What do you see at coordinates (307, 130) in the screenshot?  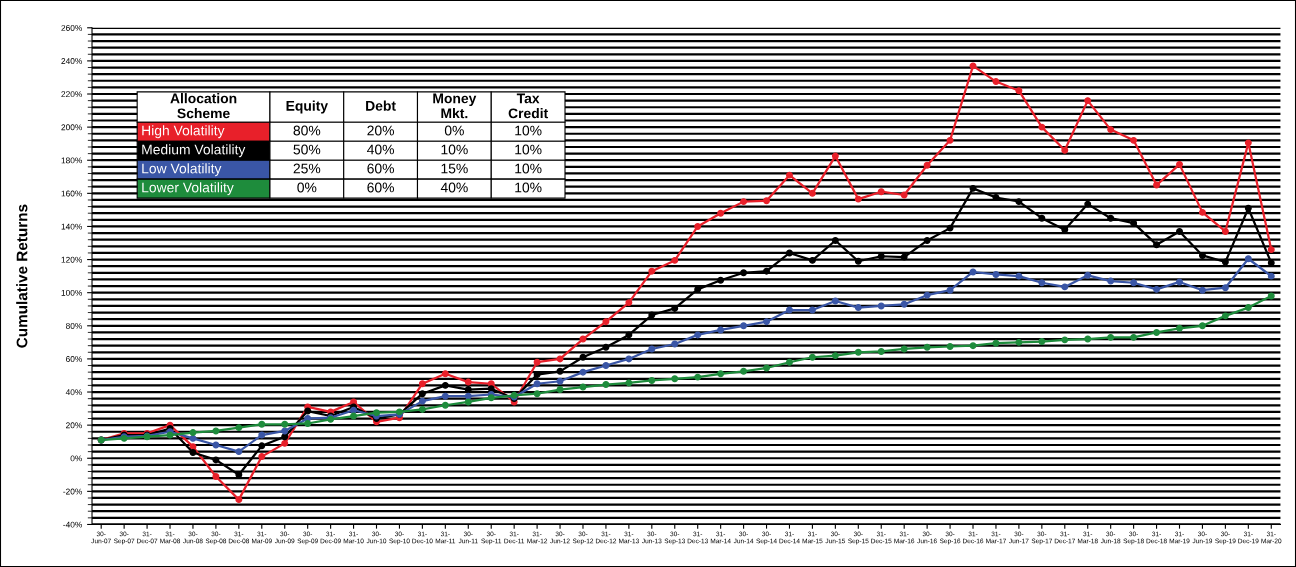 I see `annotation: 80%` at bounding box center [307, 130].